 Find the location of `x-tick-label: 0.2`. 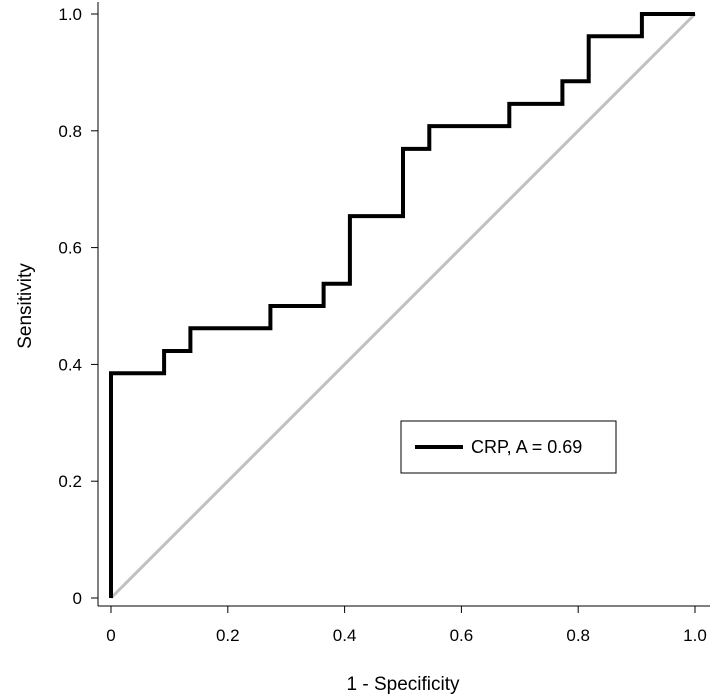

x-tick-label: 0.2 is located at coordinates (228, 635).